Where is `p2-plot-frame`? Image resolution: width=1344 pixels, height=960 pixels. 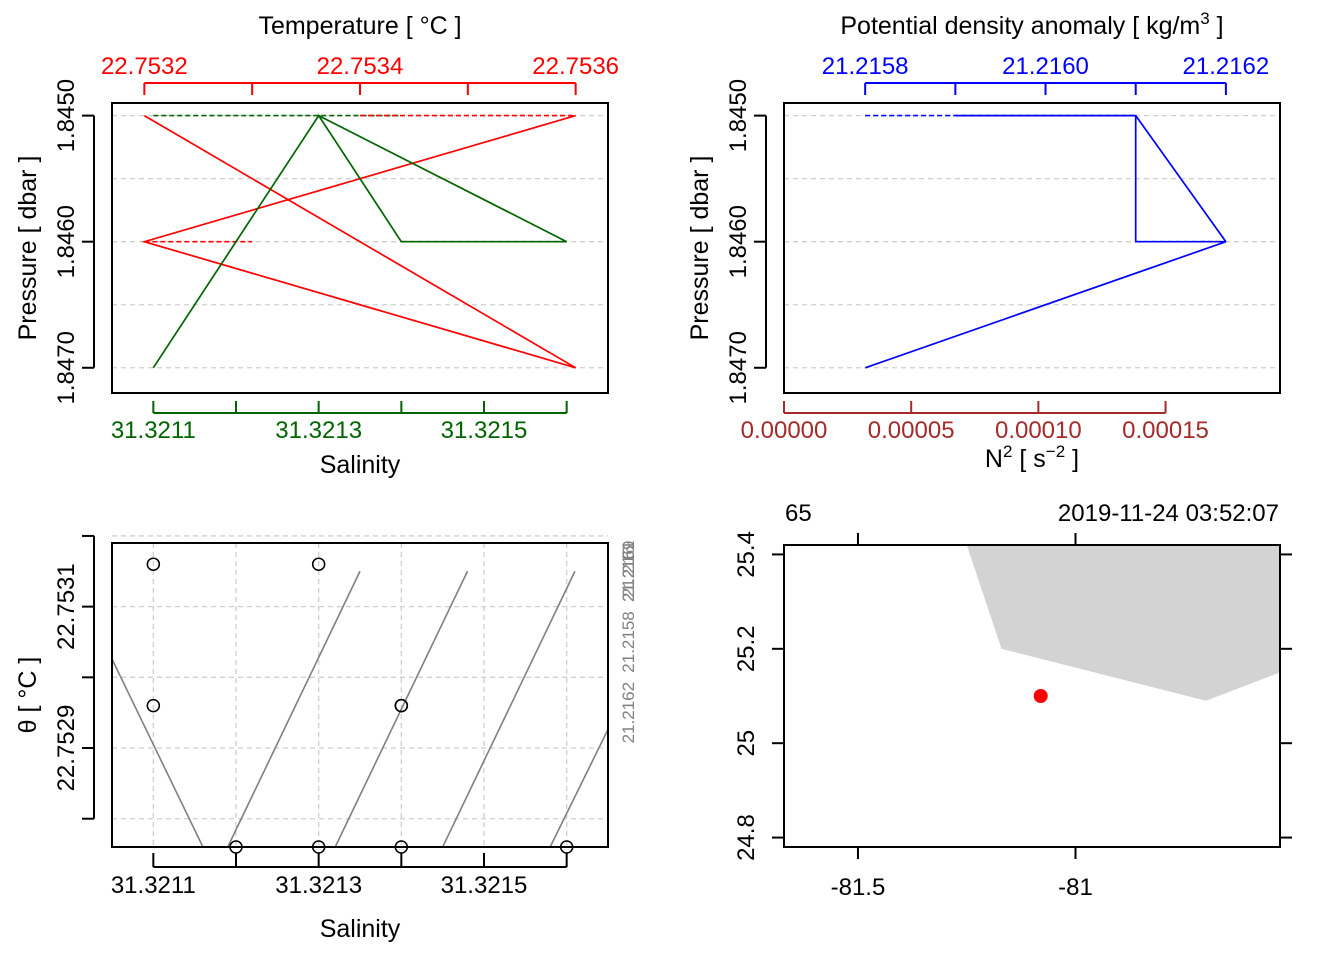
p2-plot-frame is located at coordinates (1032, 248).